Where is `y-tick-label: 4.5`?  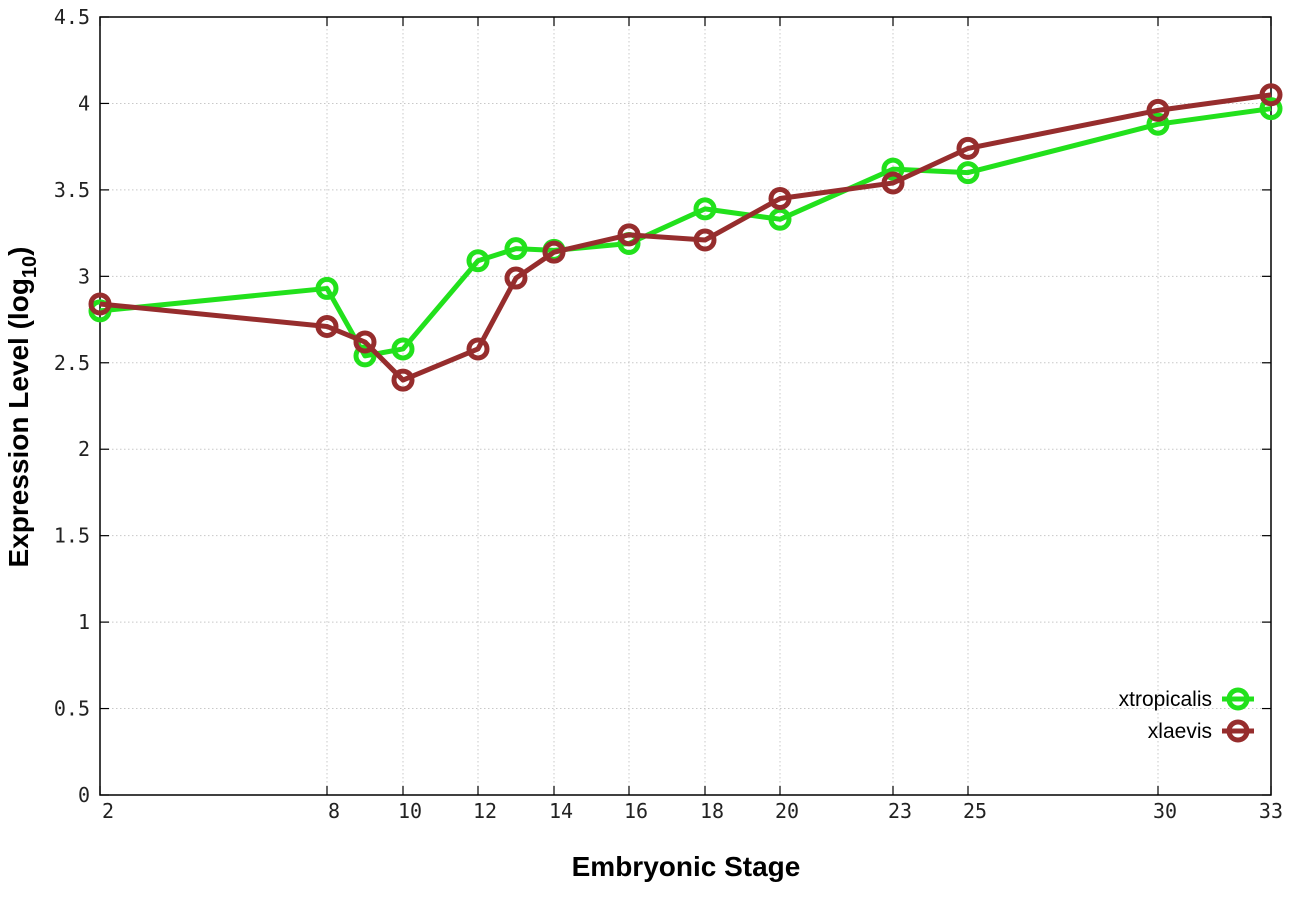
y-tick-label: 4.5 is located at coordinates (72, 17).